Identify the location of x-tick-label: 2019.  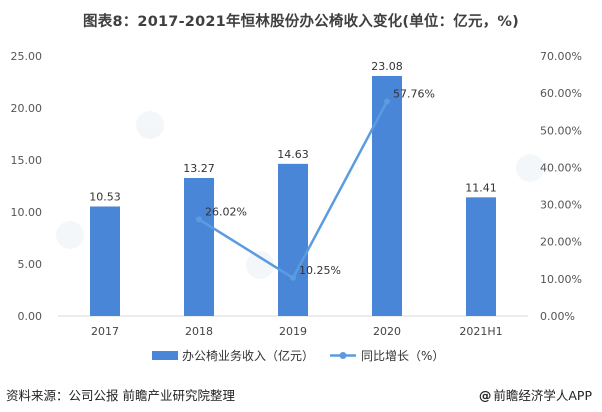
(293, 331).